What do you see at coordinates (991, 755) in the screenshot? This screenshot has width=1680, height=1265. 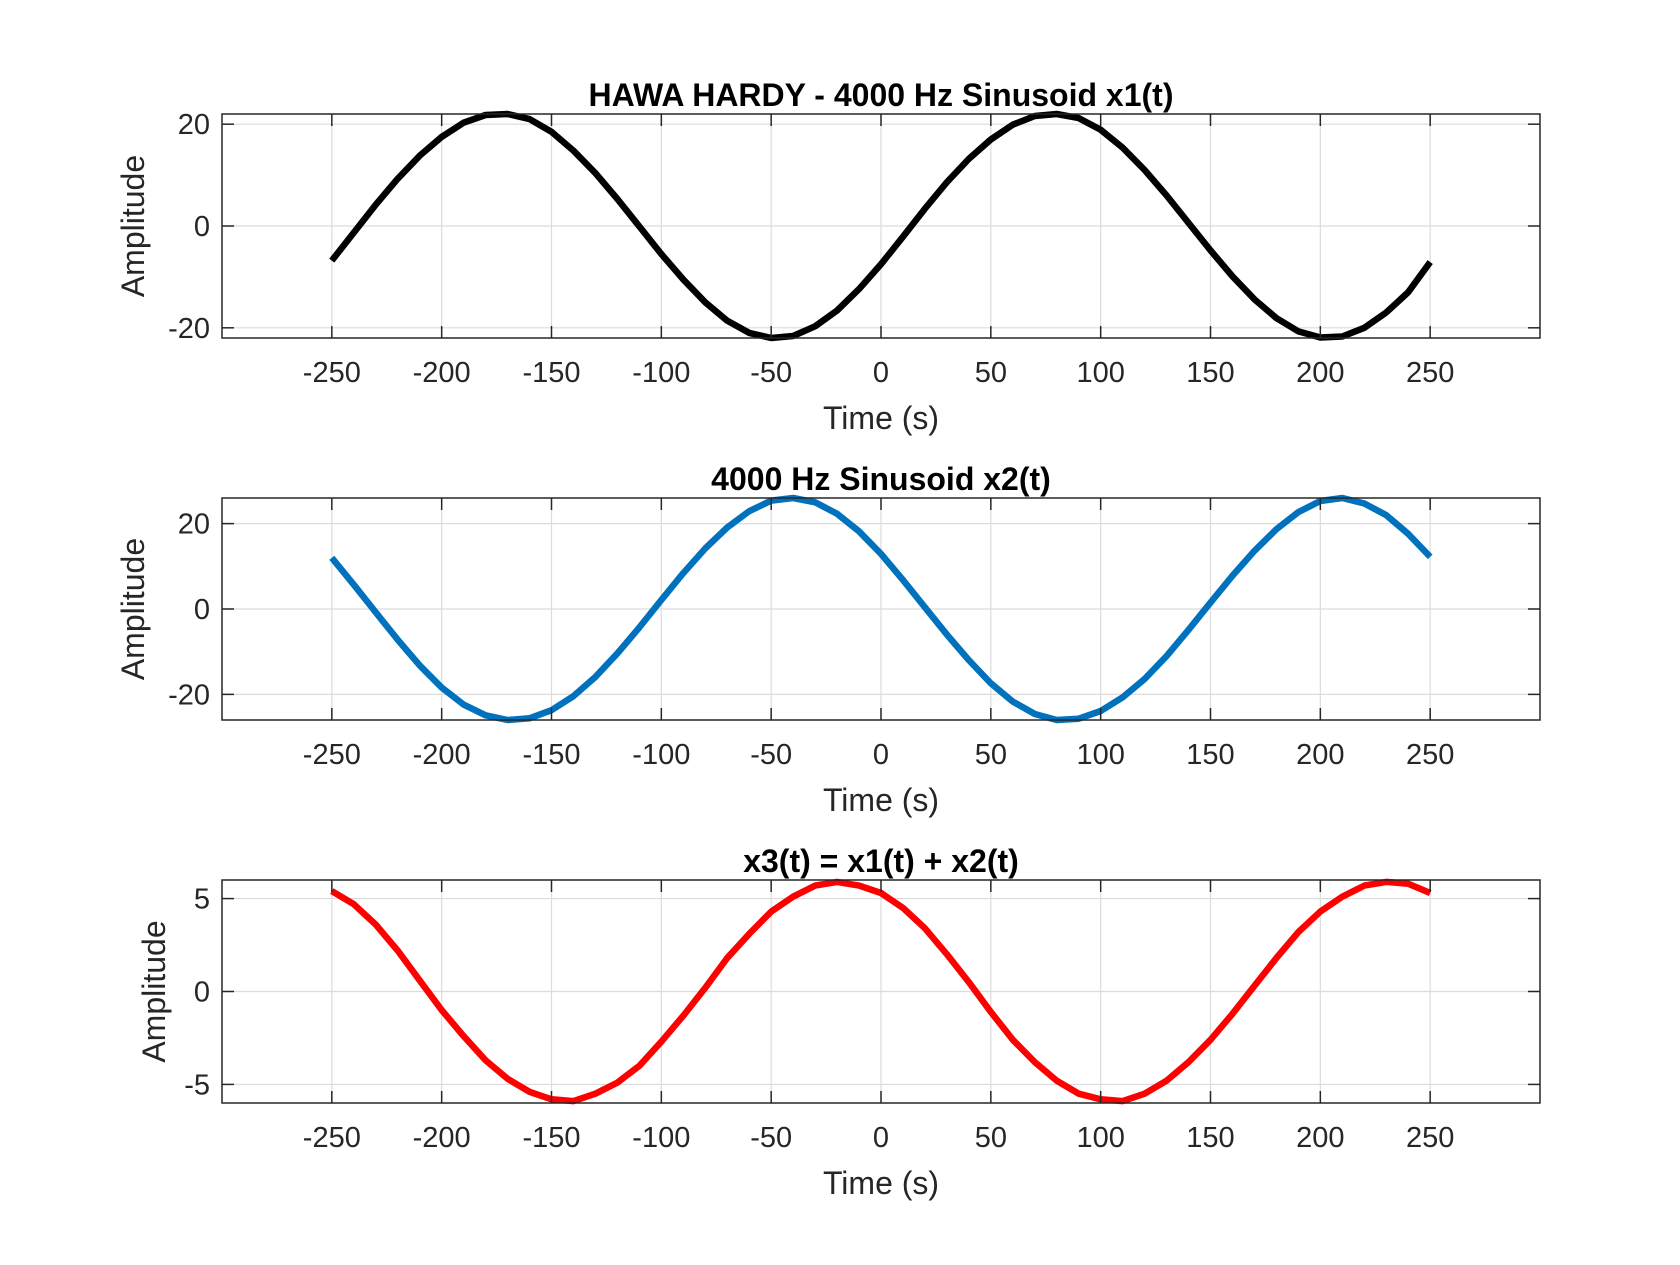 I see `chart2-xtick-label: 50` at bounding box center [991, 755].